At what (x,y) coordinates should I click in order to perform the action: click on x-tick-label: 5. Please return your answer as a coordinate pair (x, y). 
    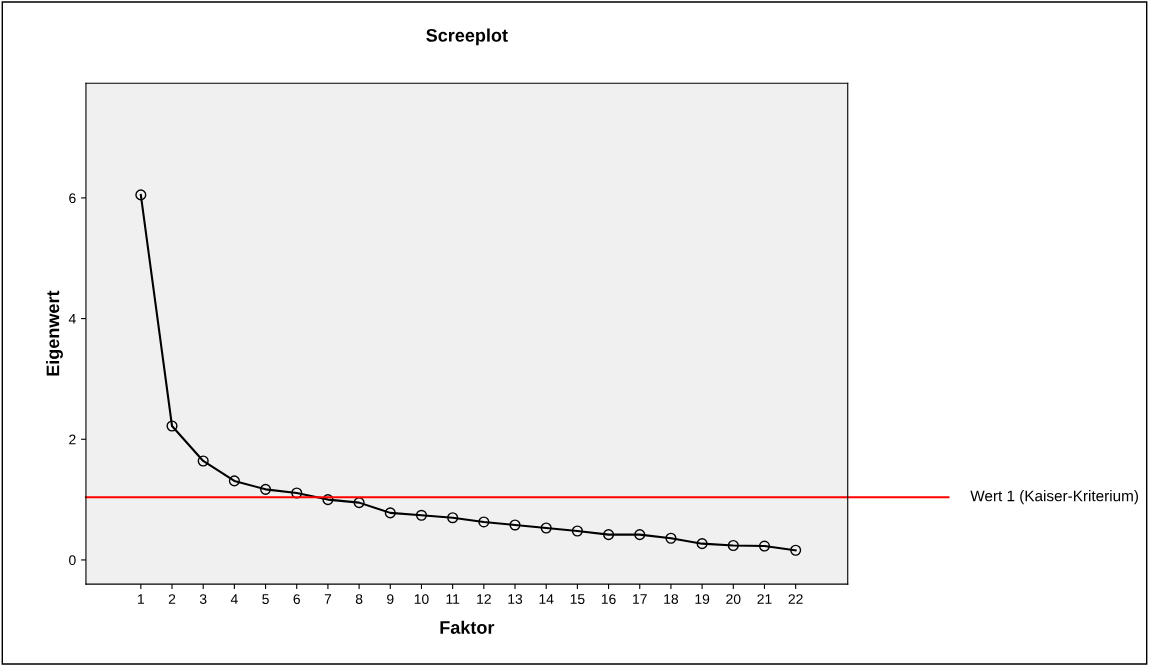
    Looking at the image, I should click on (265, 599).